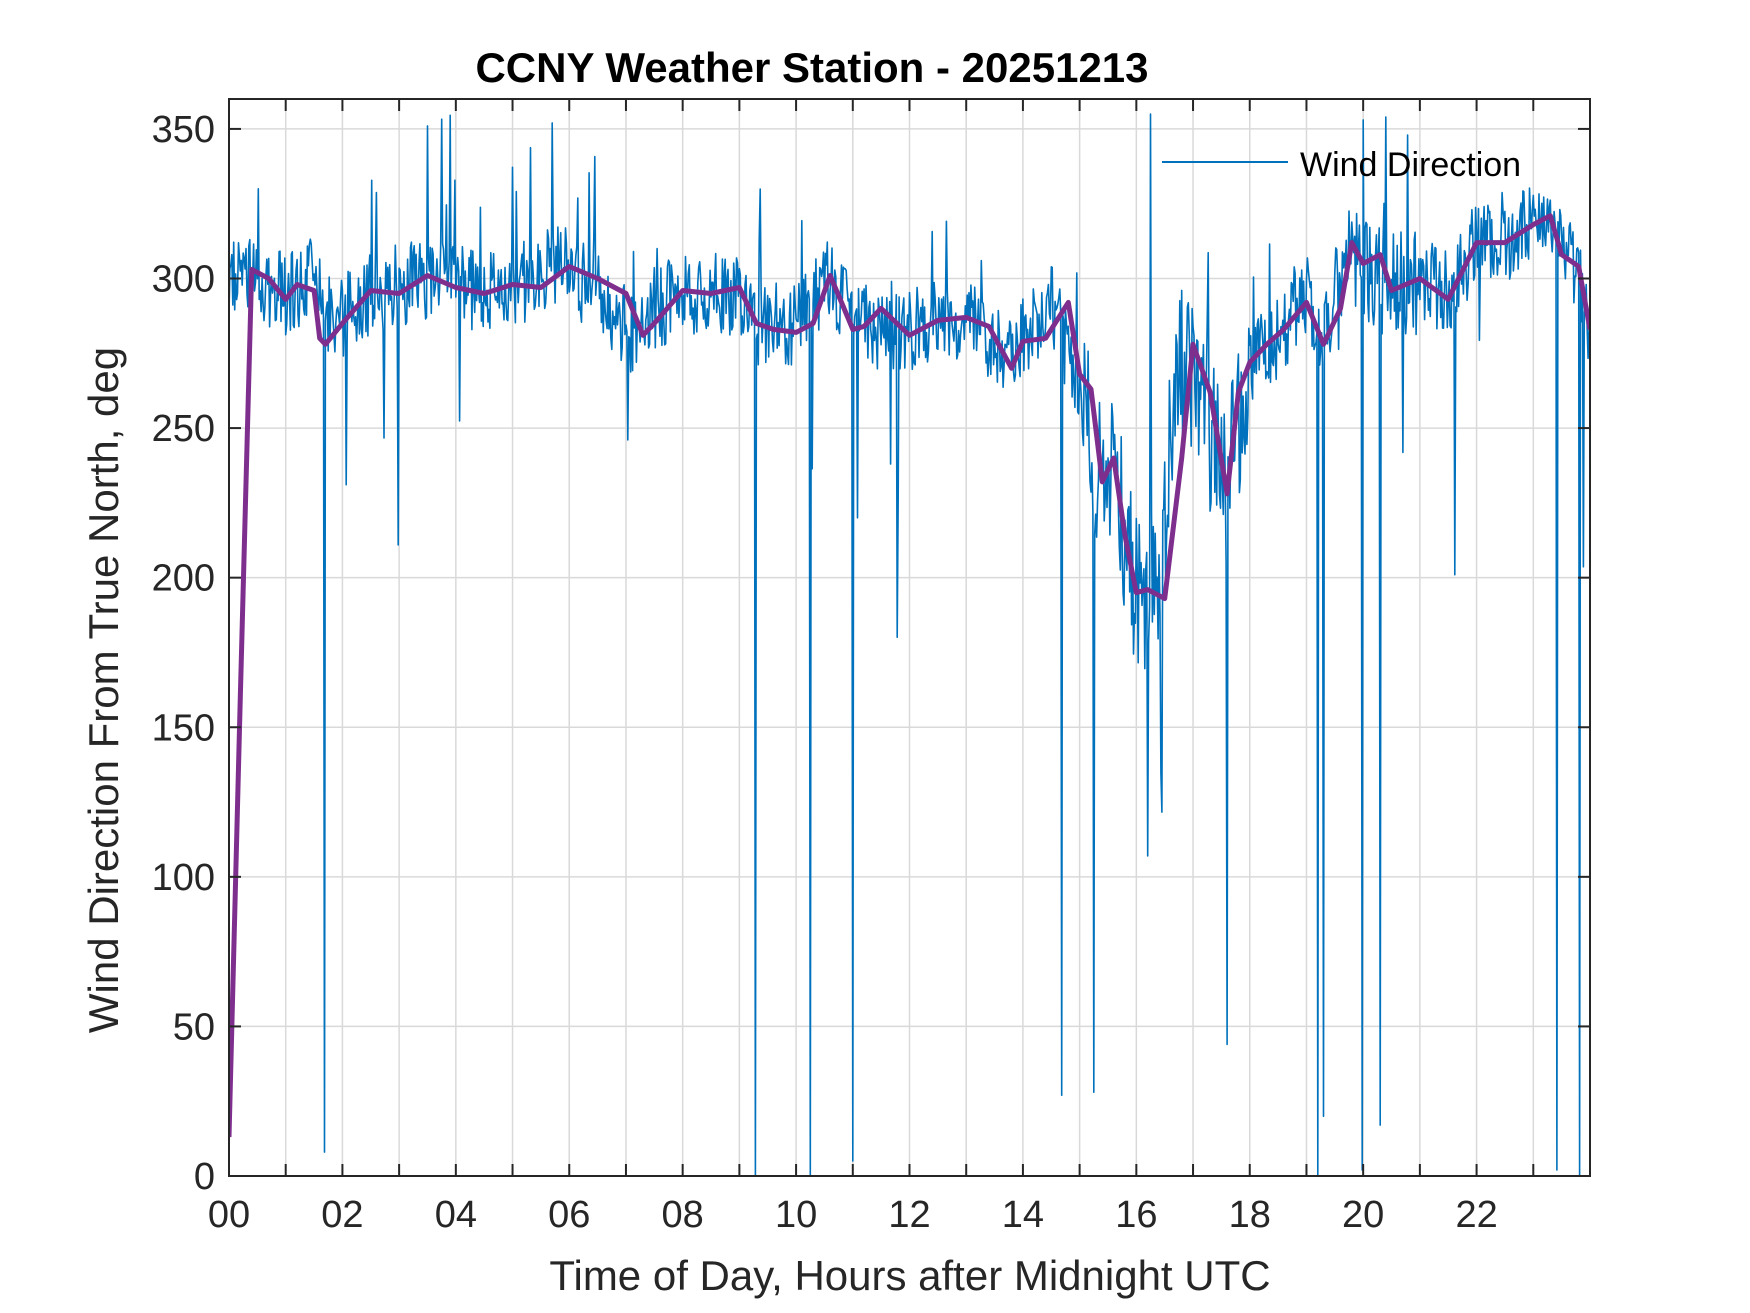  I want to click on x-tick-label: 22, so click(1476, 1215).